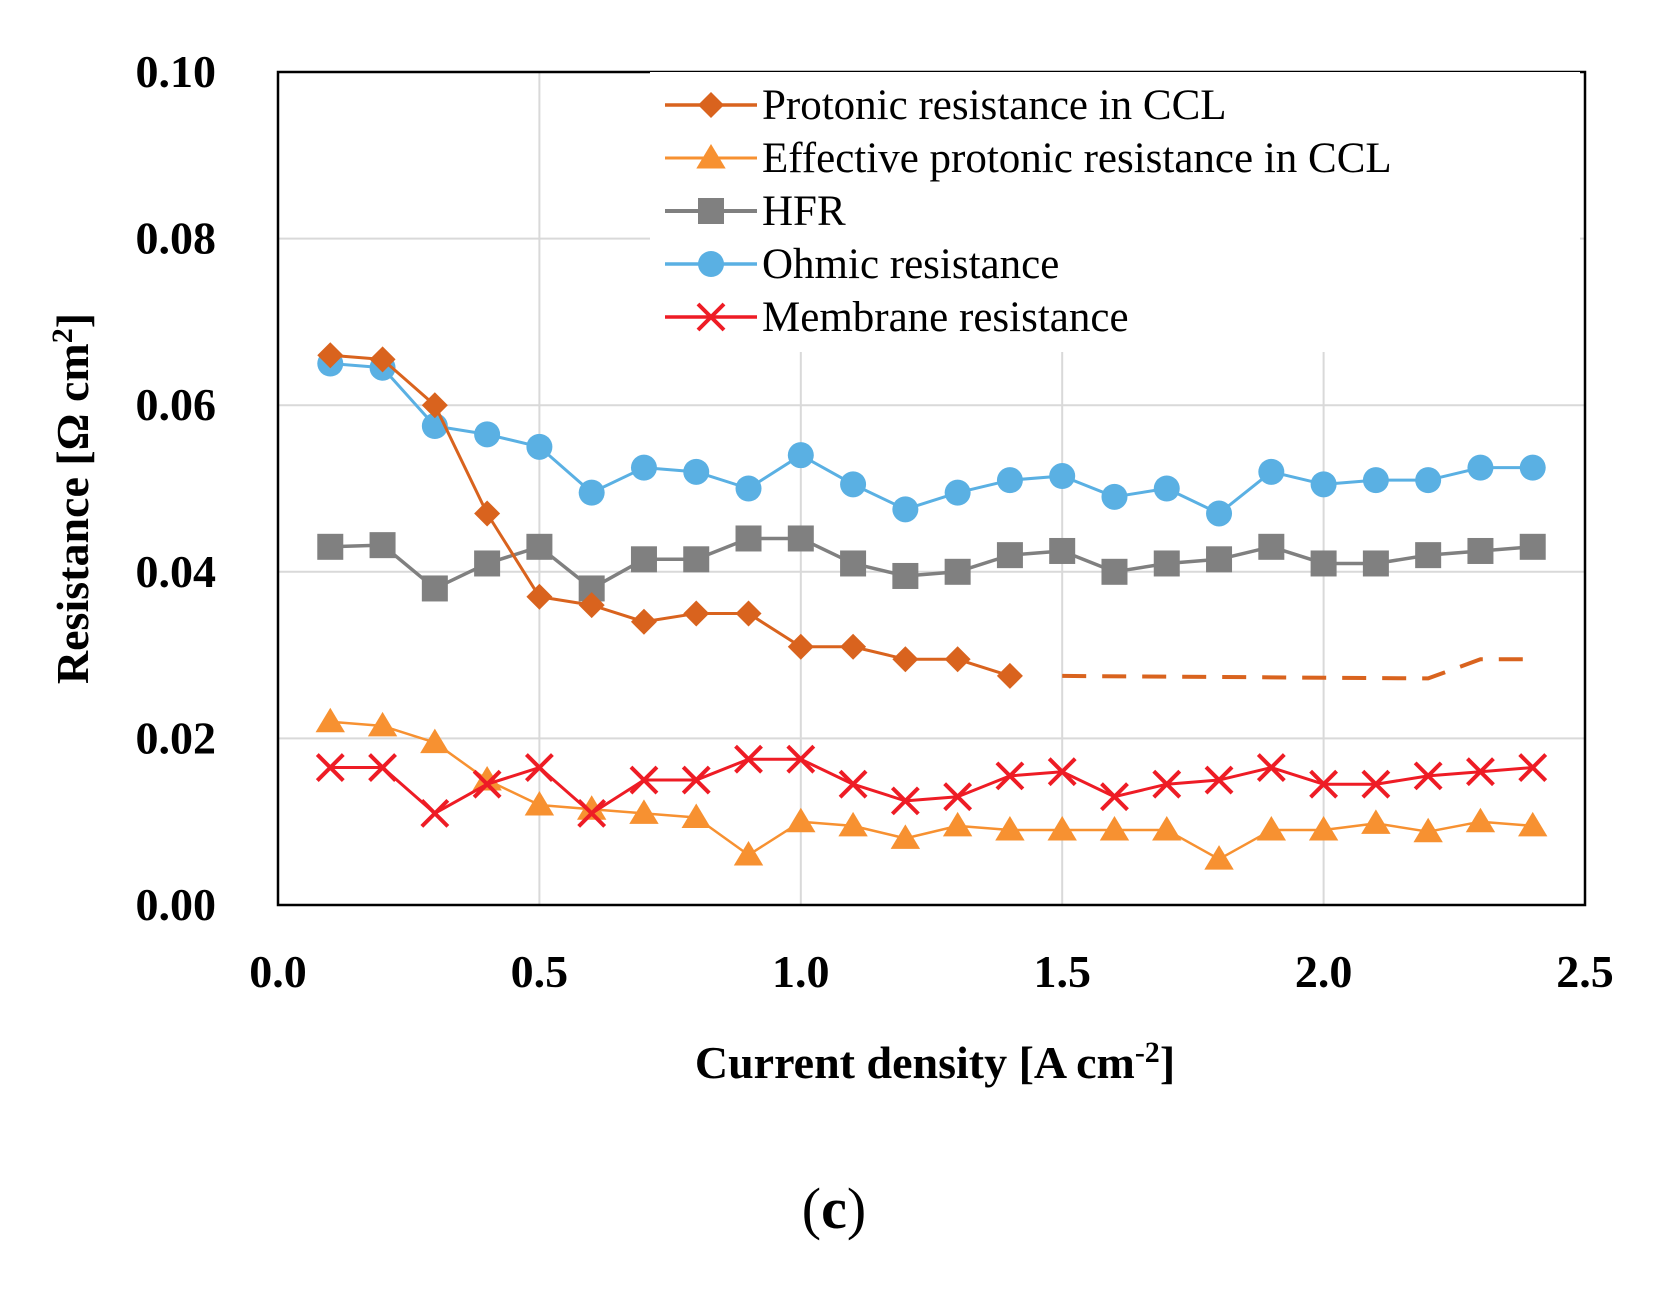  I want to click on series-hfr, so click(931, 563).